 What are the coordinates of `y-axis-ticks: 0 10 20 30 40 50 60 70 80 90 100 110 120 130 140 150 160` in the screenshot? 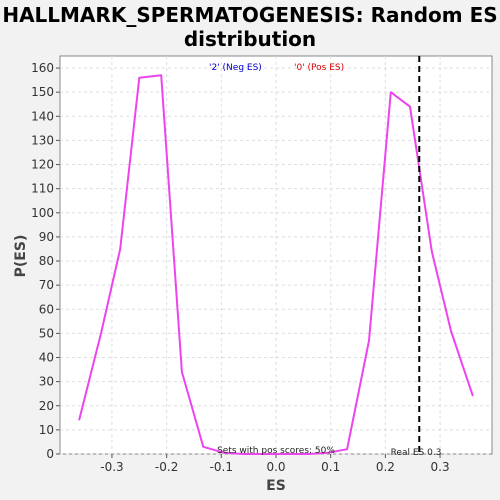 It's located at (45, 261).